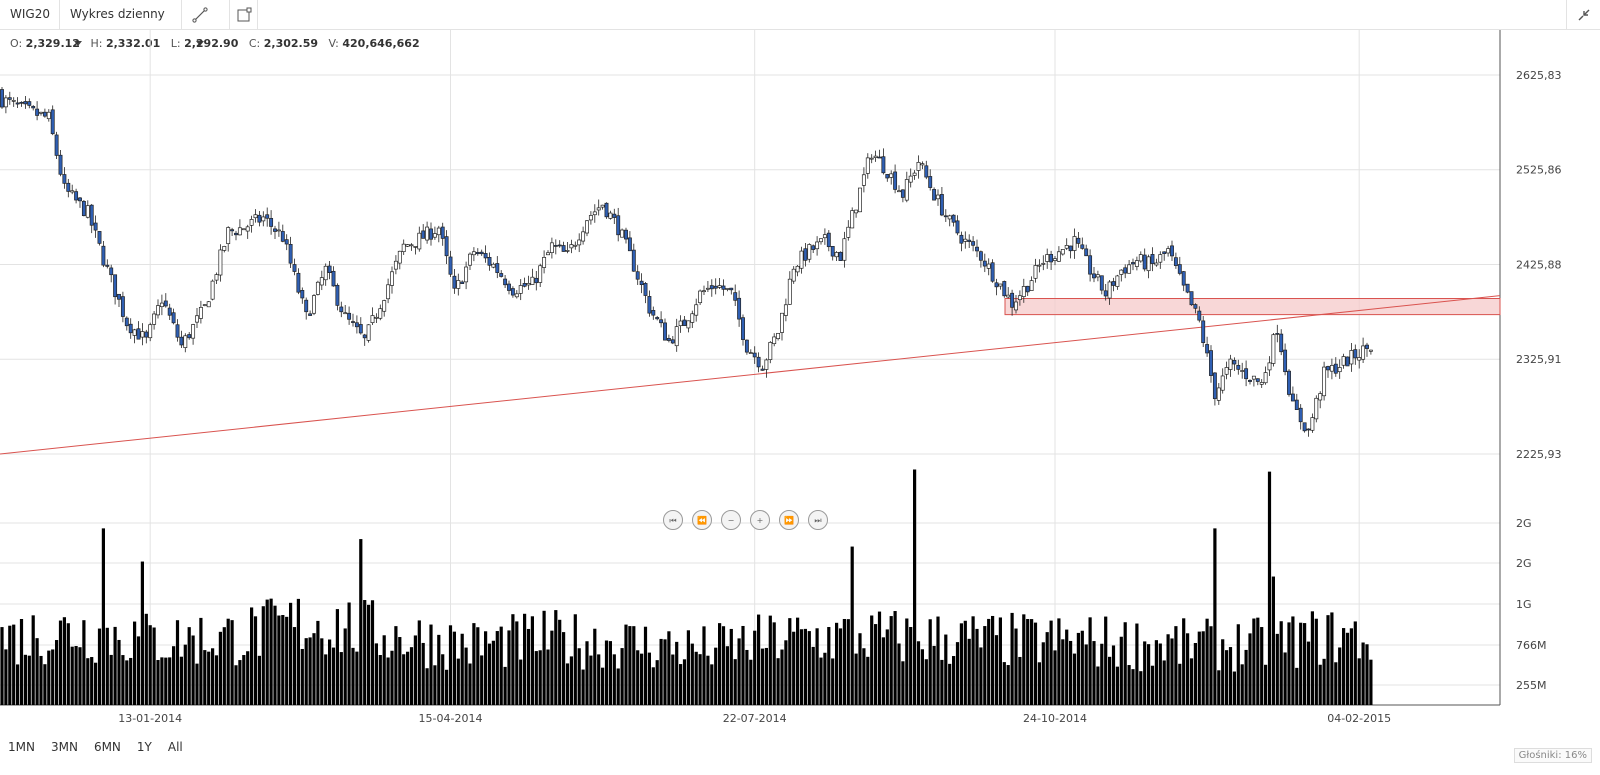  I want to click on forward-icon: ⏩, so click(789, 520).